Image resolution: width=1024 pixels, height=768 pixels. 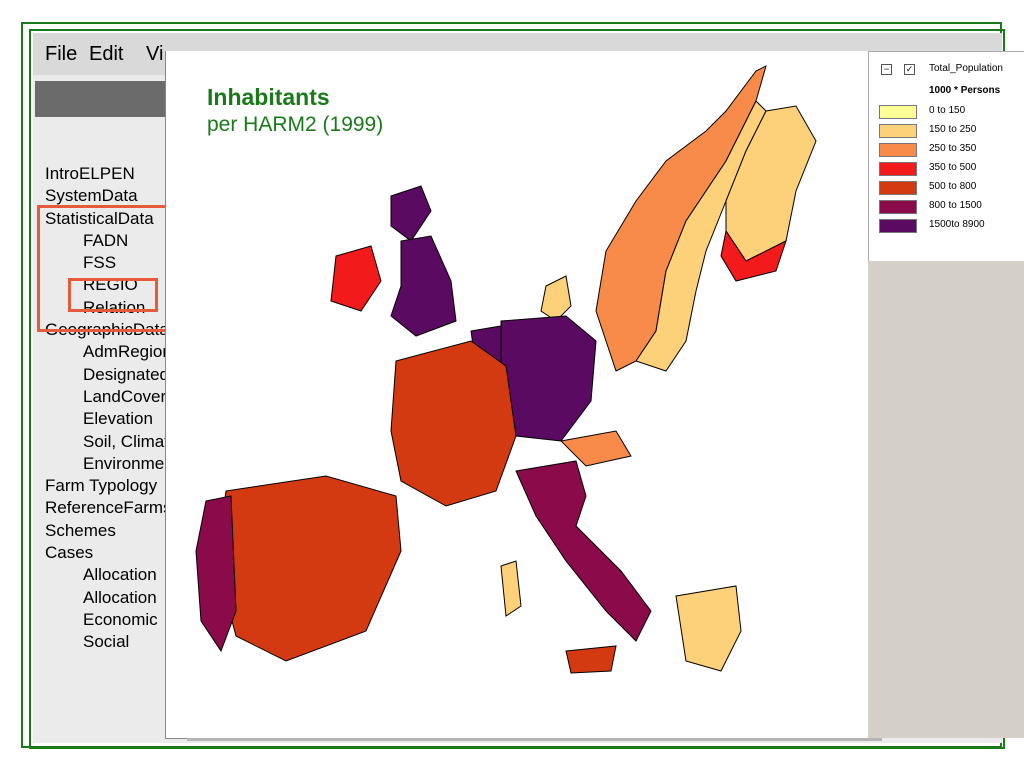 What do you see at coordinates (308, 568) in the screenshot?
I see `region-spain` at bounding box center [308, 568].